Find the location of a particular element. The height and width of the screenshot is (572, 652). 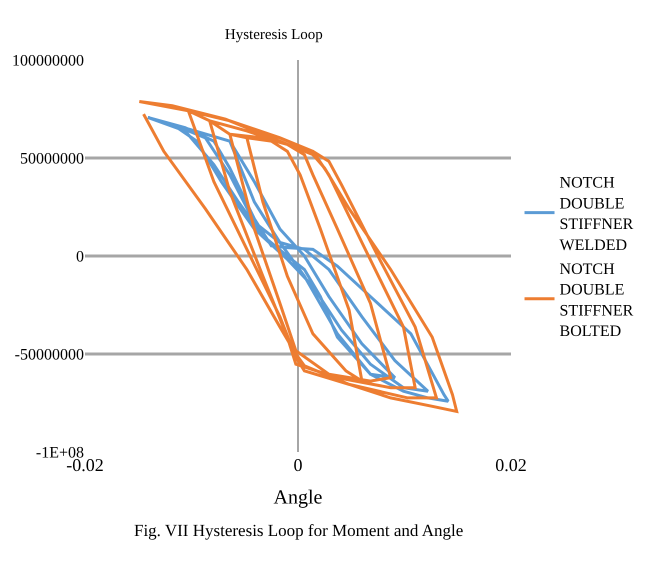

x-tick-label: 0 is located at coordinates (298, 465).